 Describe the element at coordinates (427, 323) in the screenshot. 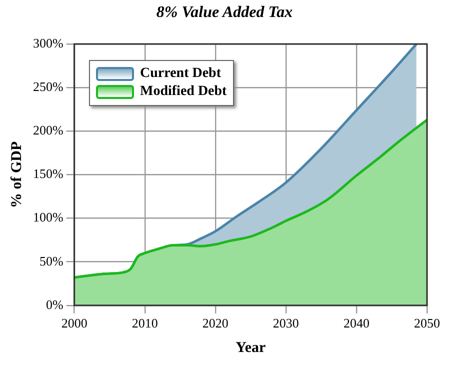

I see `x-tick-label: 2050` at that location.